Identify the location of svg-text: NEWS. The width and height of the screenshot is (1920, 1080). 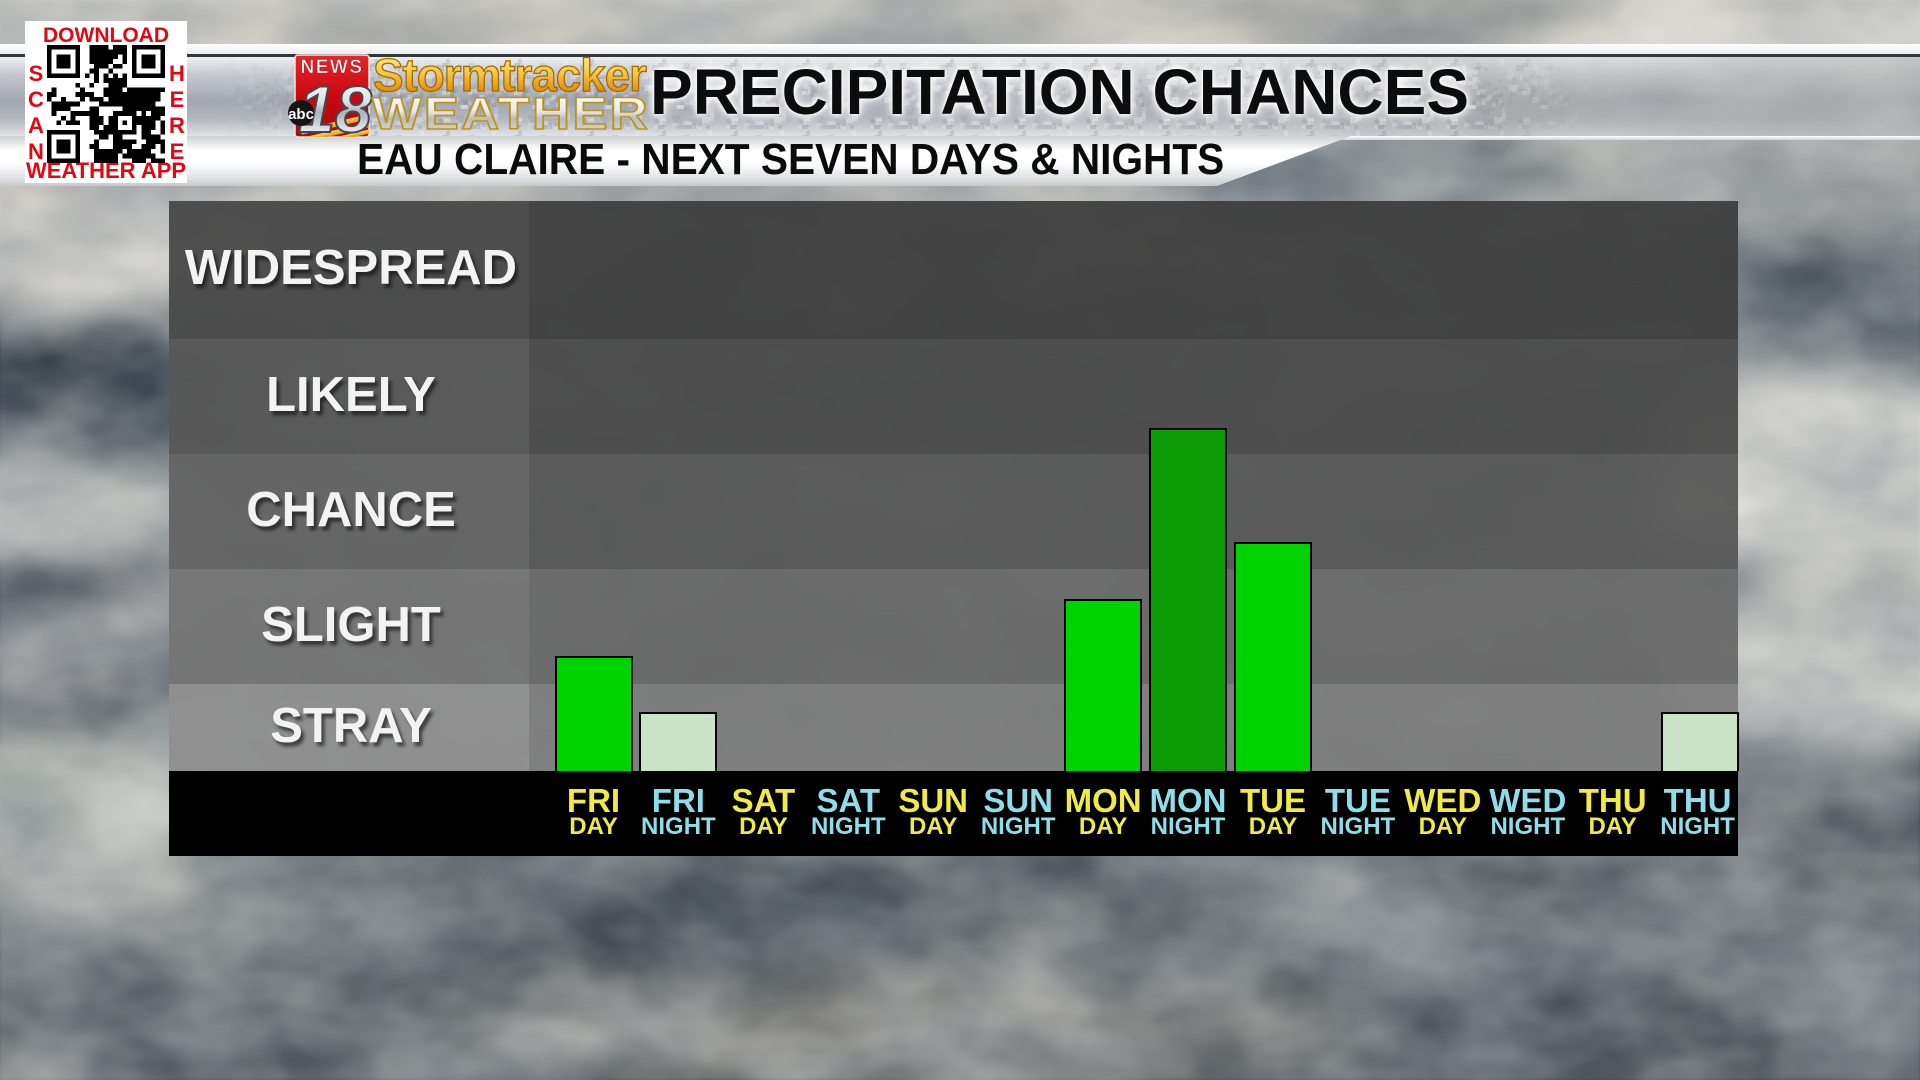
(332, 67).